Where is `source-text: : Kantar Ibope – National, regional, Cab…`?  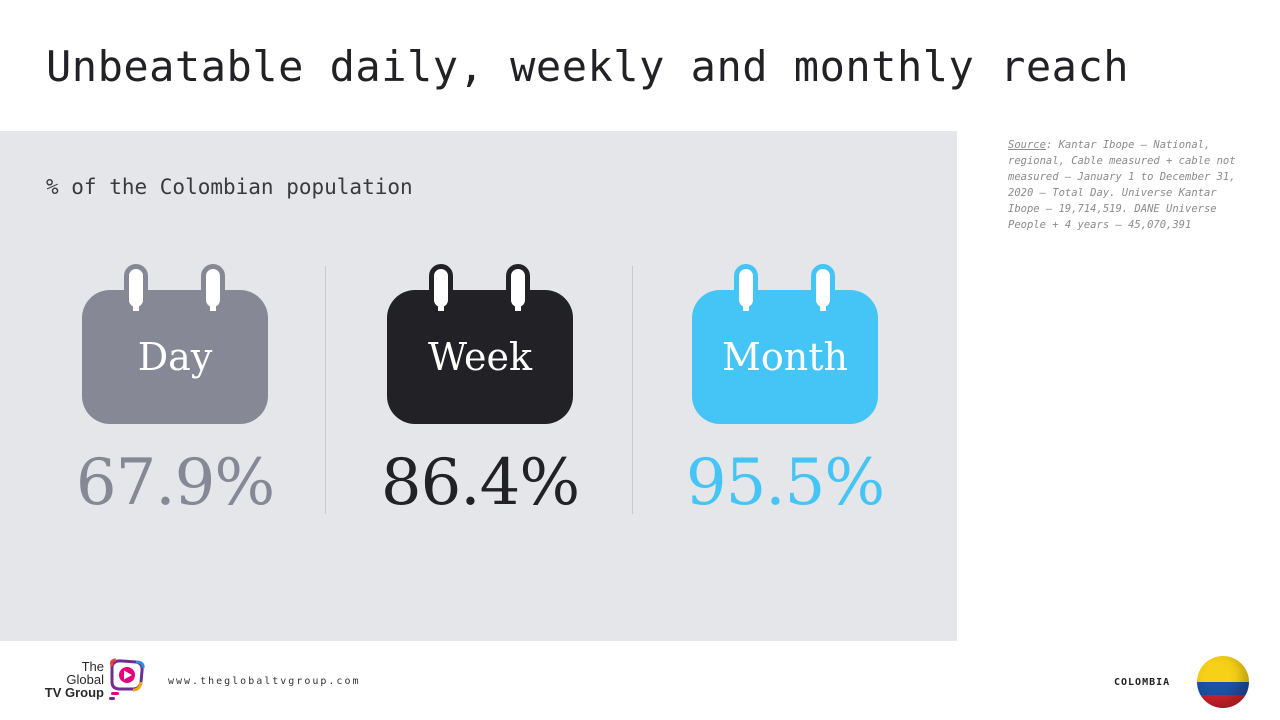 source-text: : Kantar Ibope – National, regional, Cab… is located at coordinates (1122, 185).